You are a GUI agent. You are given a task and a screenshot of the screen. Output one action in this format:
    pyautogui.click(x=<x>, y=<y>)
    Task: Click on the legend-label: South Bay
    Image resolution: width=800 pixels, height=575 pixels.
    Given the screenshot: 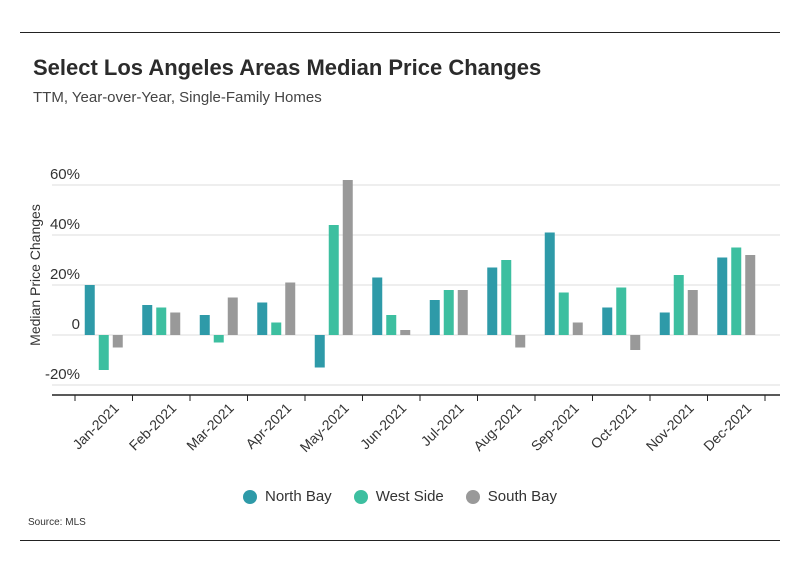 What is the action you would take?
    pyautogui.click(x=522, y=496)
    